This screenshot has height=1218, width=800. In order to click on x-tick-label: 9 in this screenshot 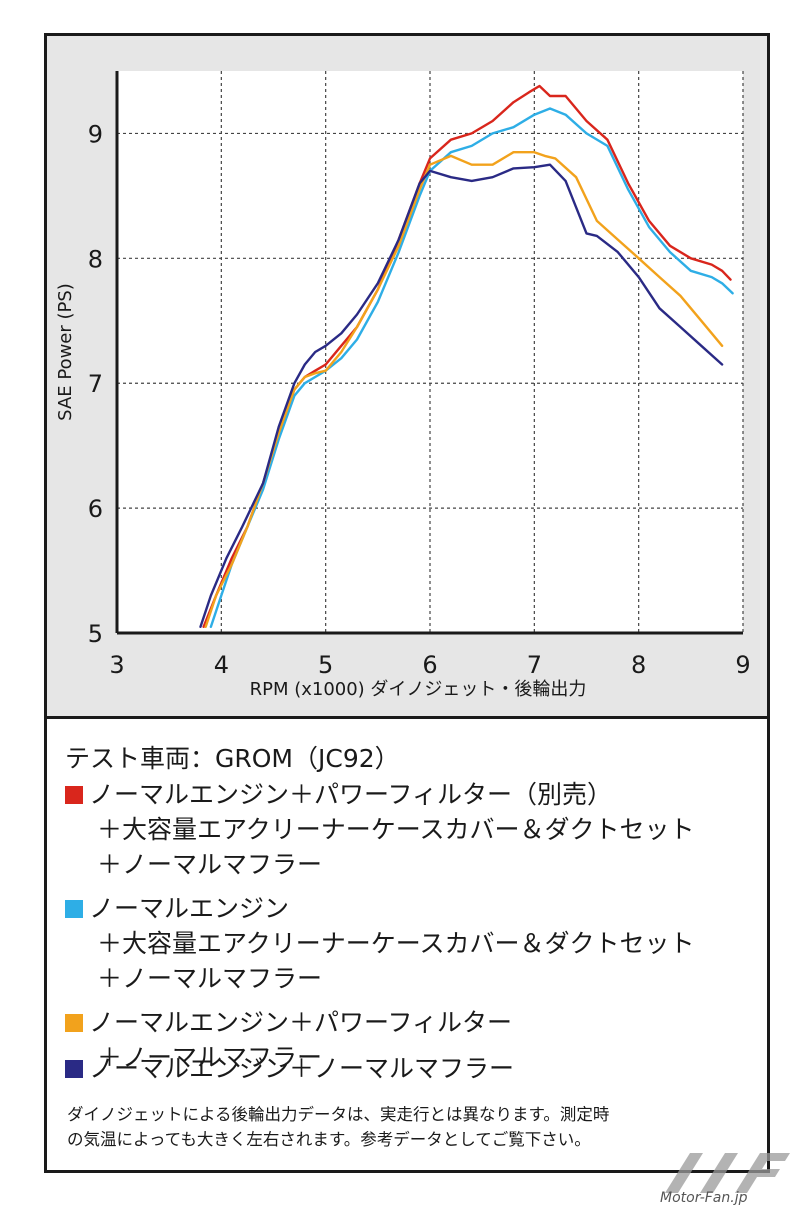, I will do `click(742, 665)`.